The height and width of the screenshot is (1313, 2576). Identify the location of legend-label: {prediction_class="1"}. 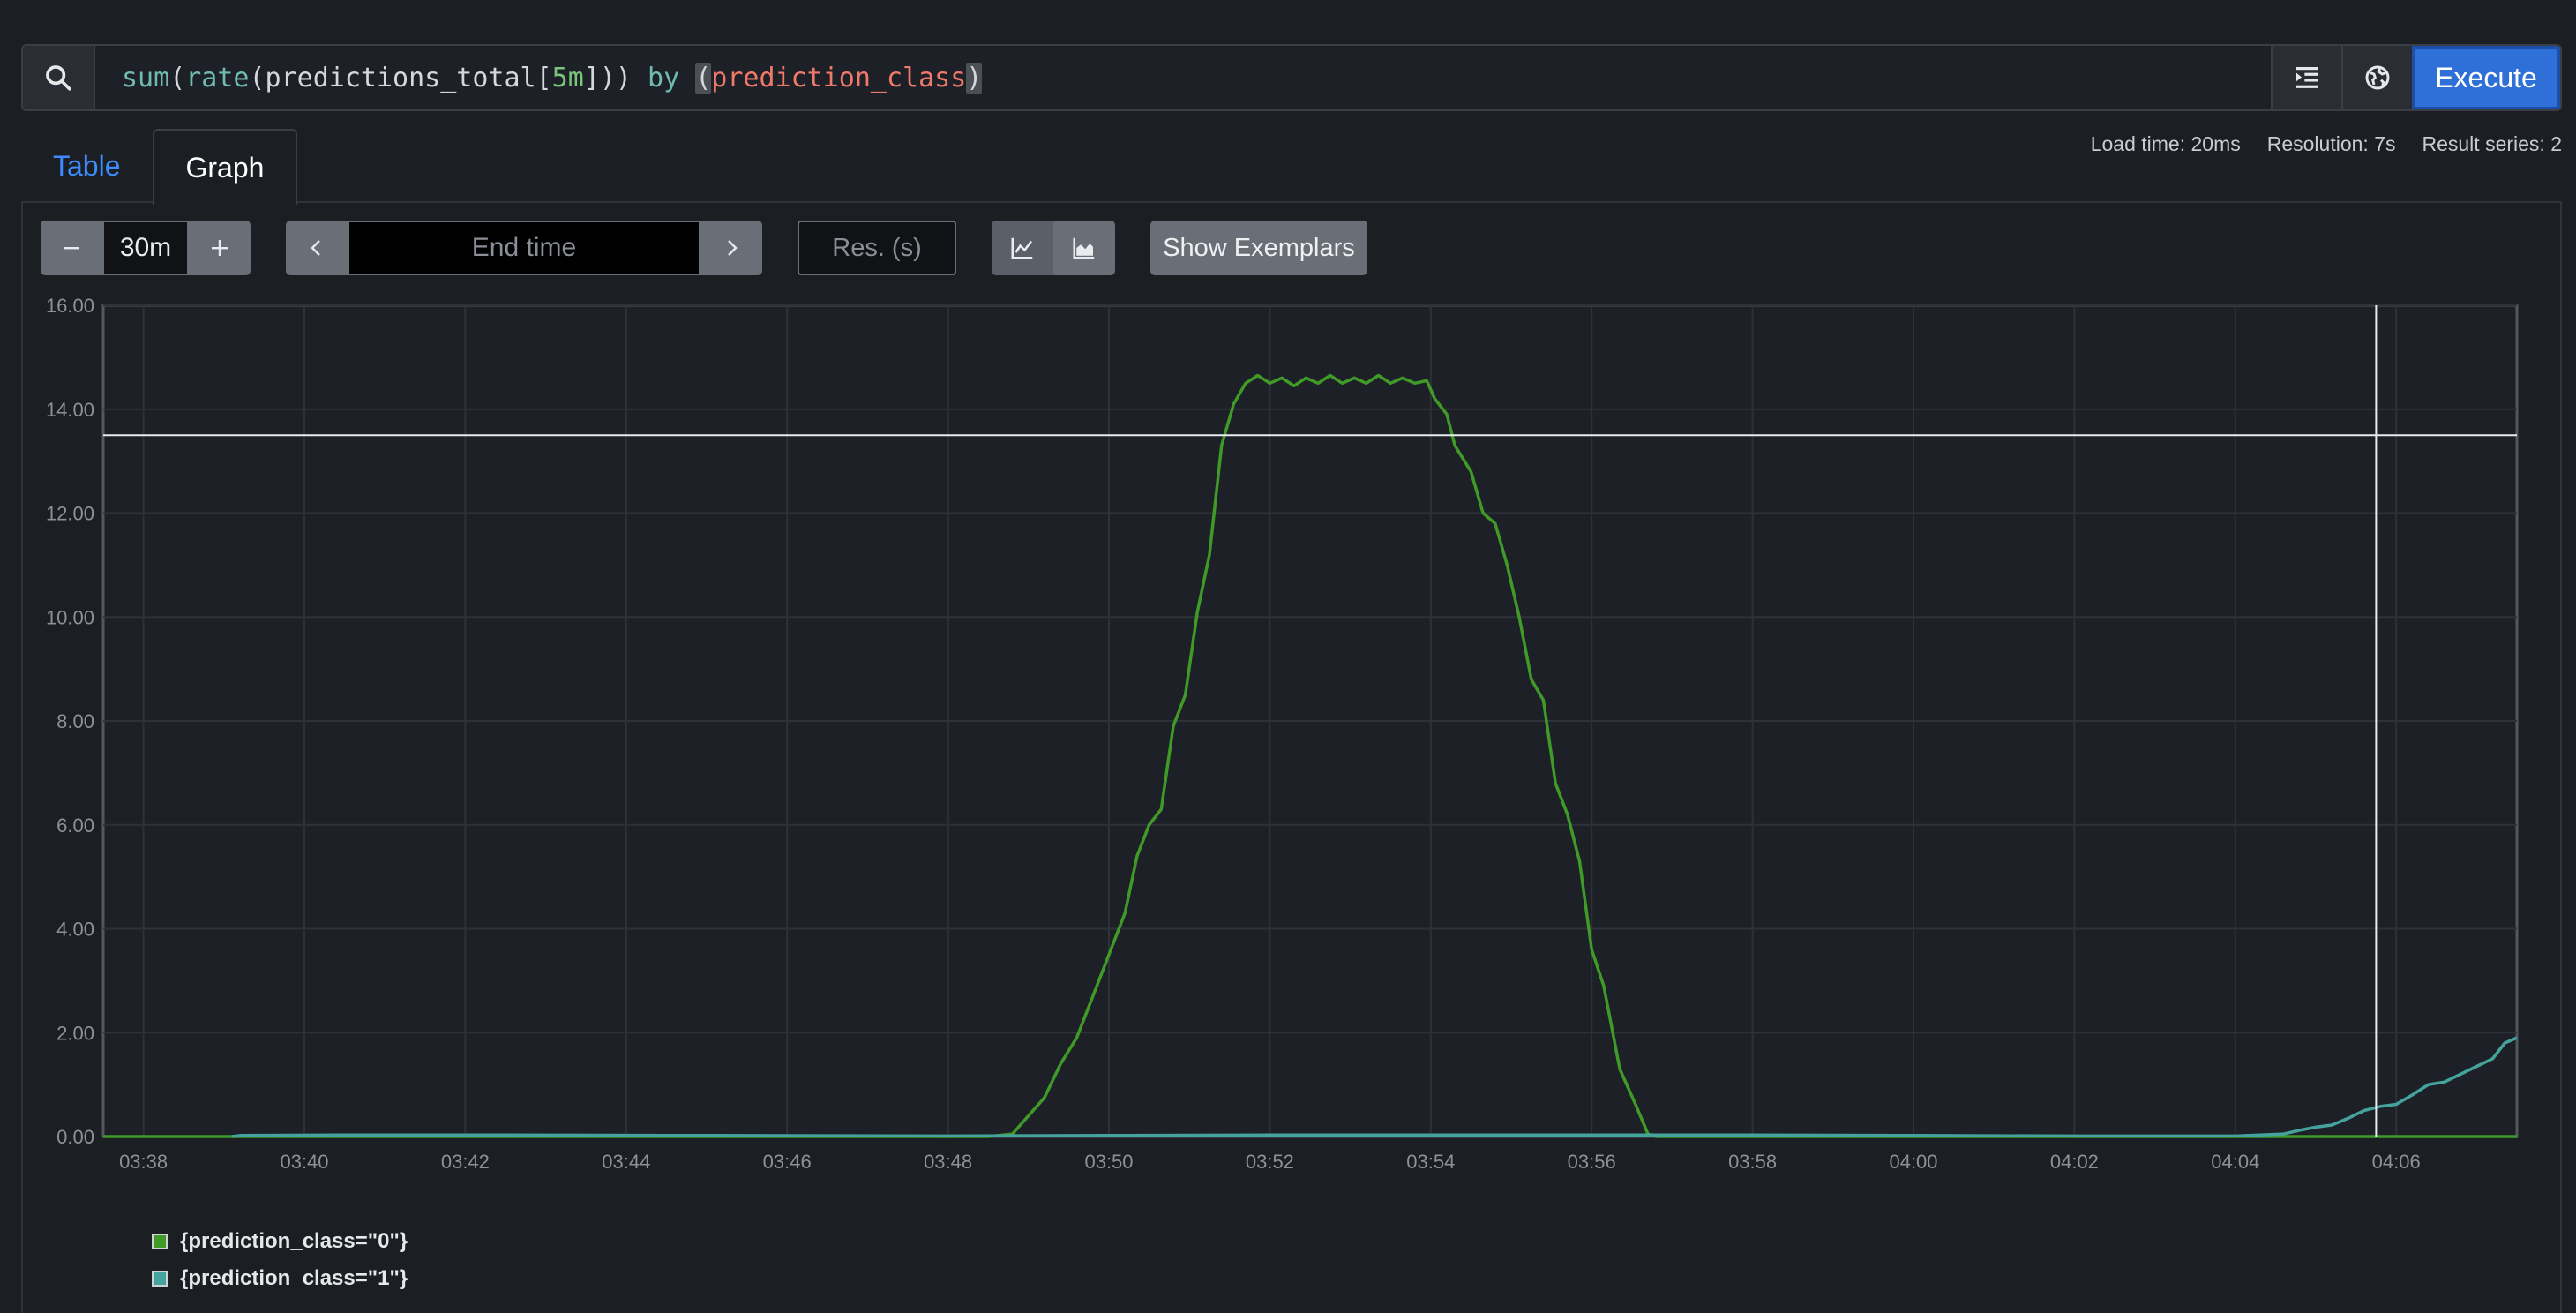
(294, 1278).